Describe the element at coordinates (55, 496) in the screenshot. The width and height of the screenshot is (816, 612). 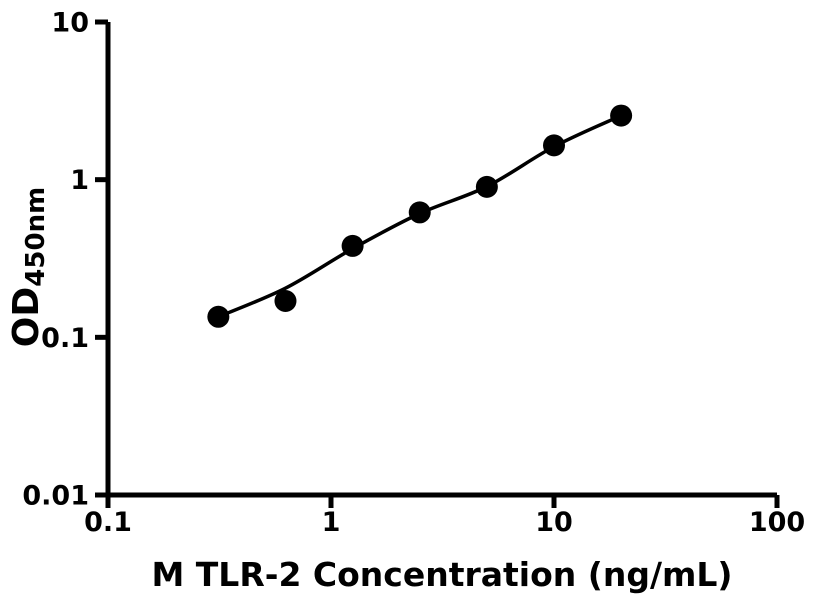
I see `y-tick-label: 0.01` at that location.